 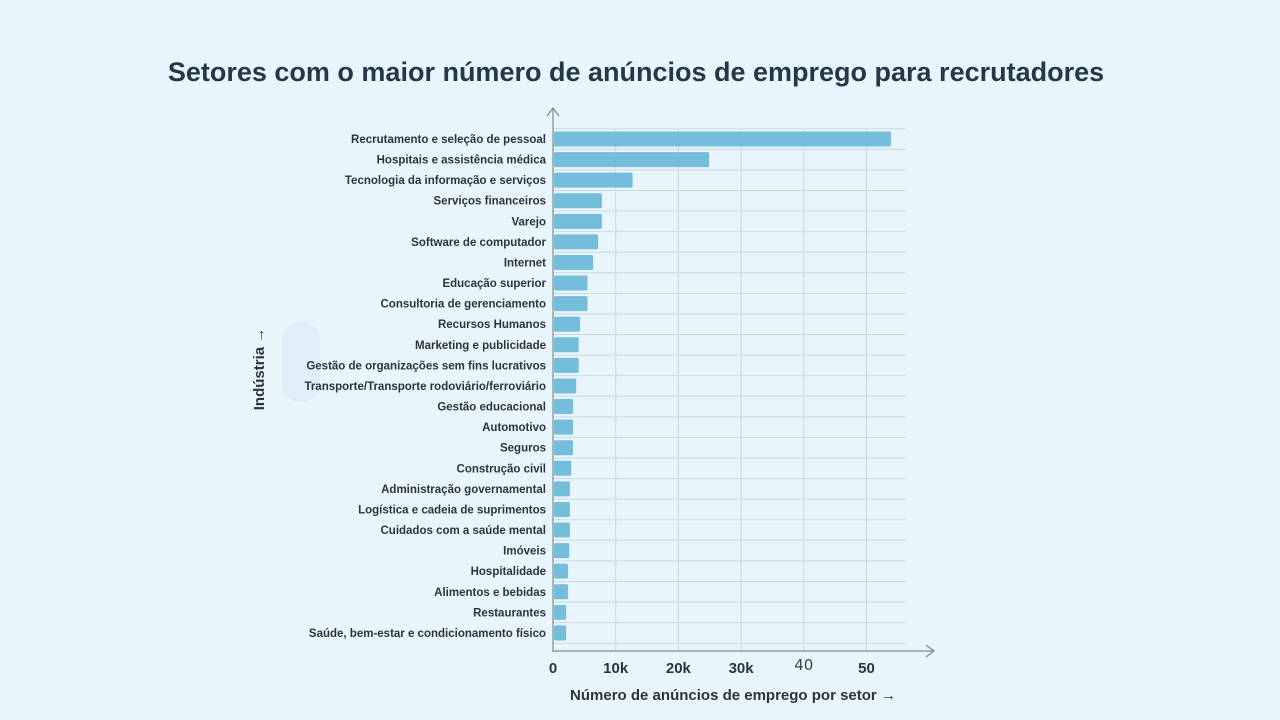 I want to click on y-axis-arrow-icon, so click(x=553, y=112).